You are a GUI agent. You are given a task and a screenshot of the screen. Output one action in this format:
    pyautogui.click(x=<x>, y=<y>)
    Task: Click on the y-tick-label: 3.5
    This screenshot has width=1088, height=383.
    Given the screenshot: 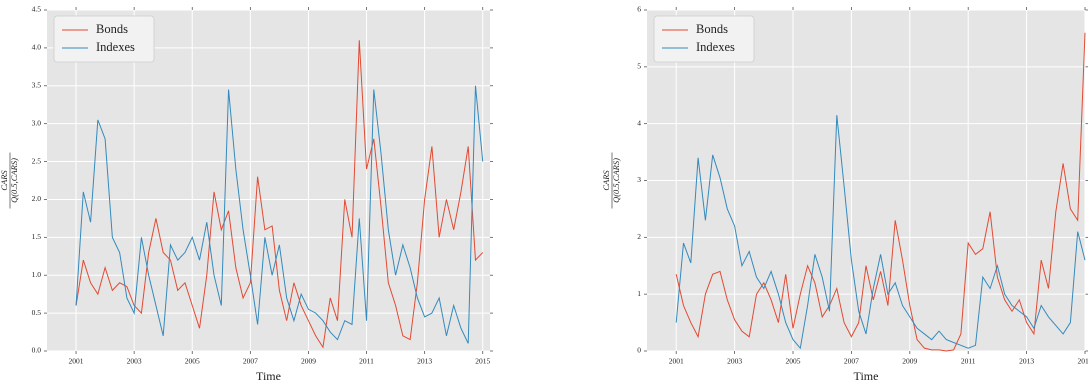 What is the action you would take?
    pyautogui.click(x=37, y=84)
    